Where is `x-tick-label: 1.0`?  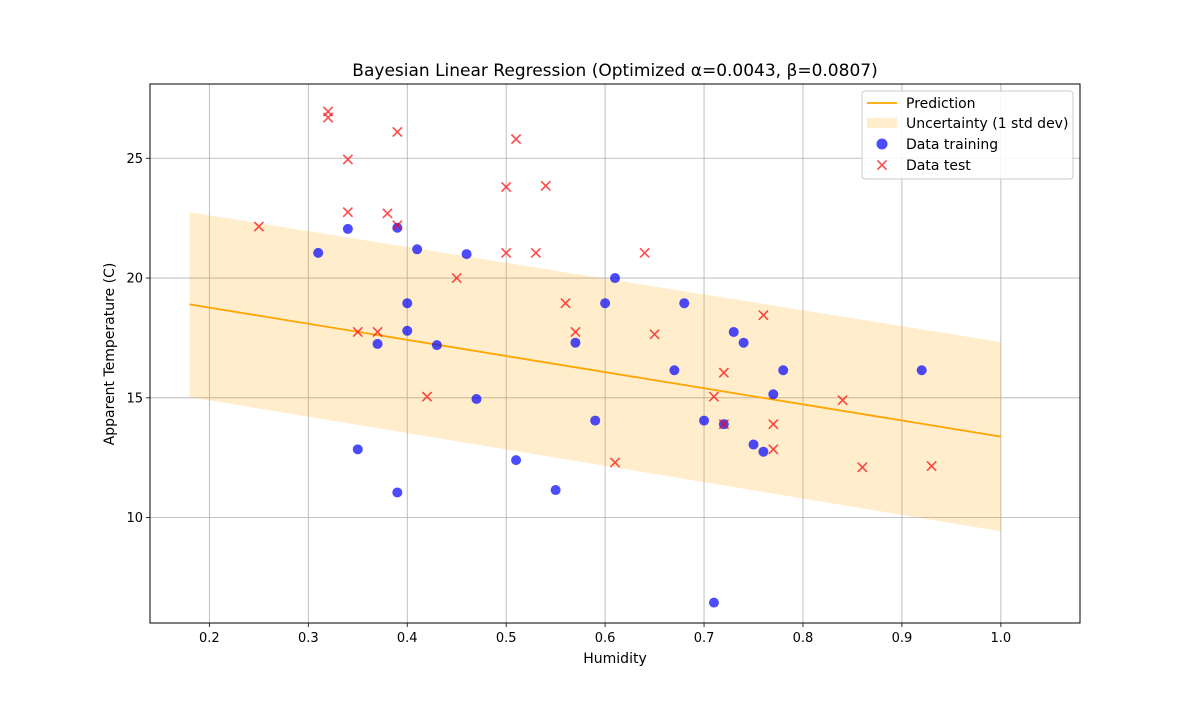
x-tick-label: 1.0 is located at coordinates (1001, 638).